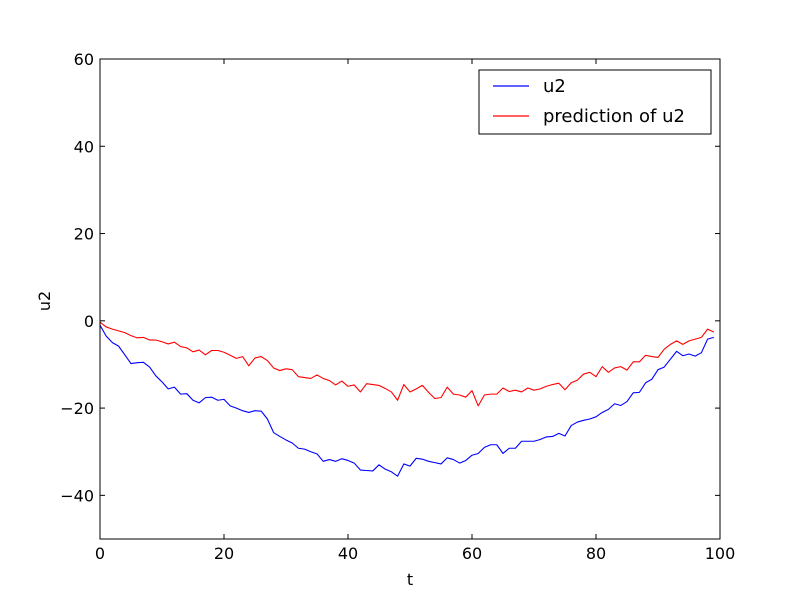 This screenshot has width=800, height=600. Describe the element at coordinates (84, 146) in the screenshot. I see `y-tick-label: 40` at that location.